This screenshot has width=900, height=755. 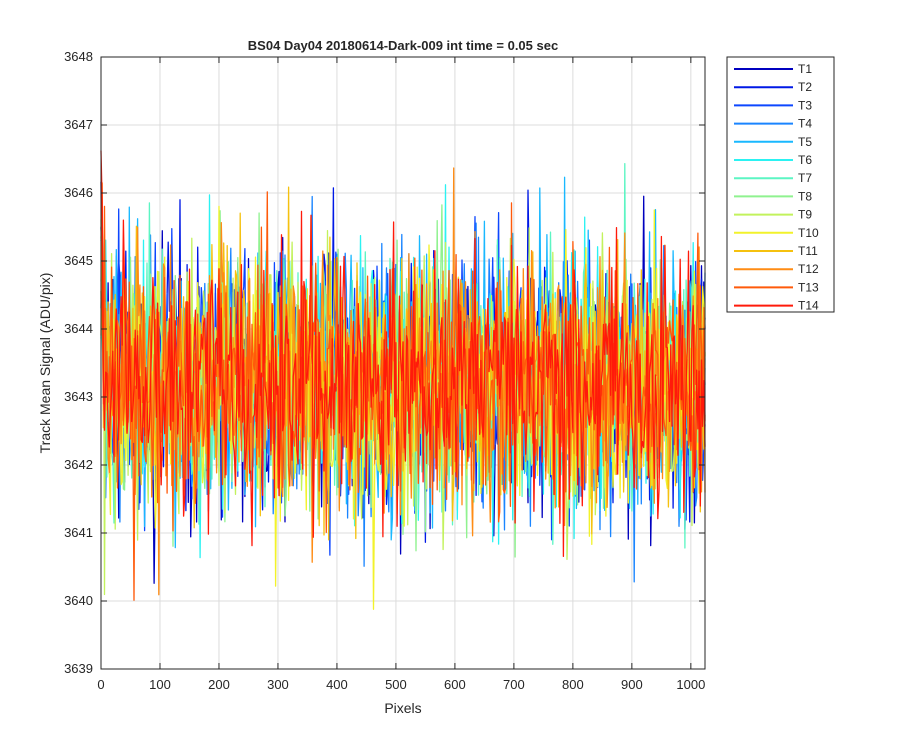 I want to click on x-tick-label: 700, so click(x=514, y=684).